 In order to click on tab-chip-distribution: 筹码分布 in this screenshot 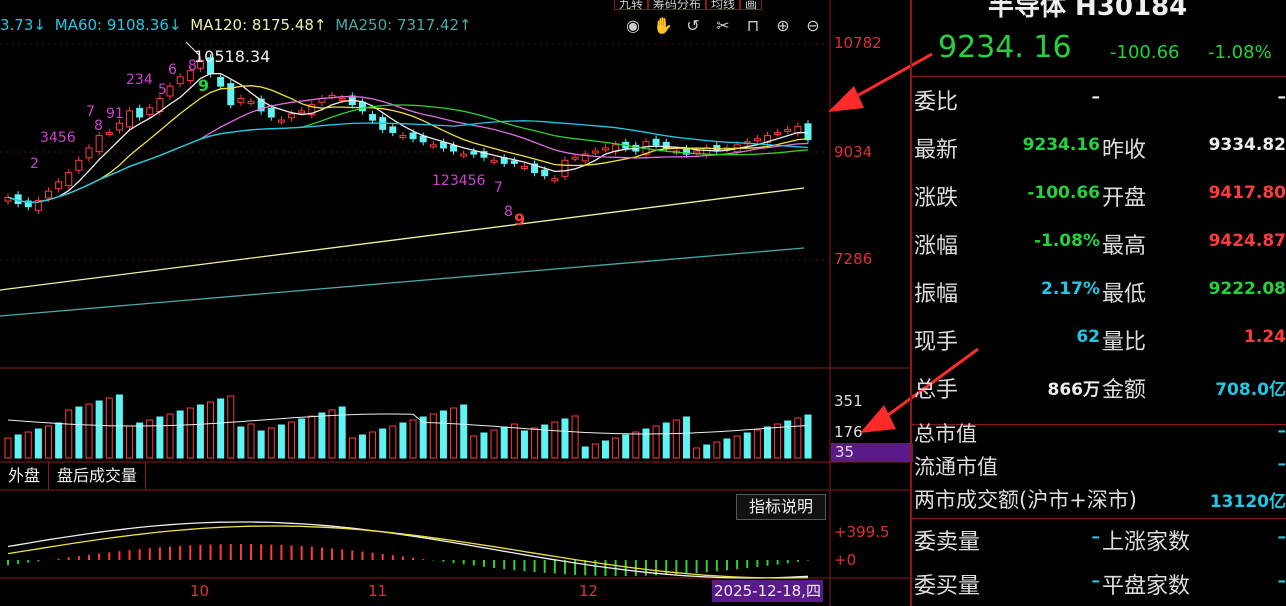, I will do `click(677, 5)`.